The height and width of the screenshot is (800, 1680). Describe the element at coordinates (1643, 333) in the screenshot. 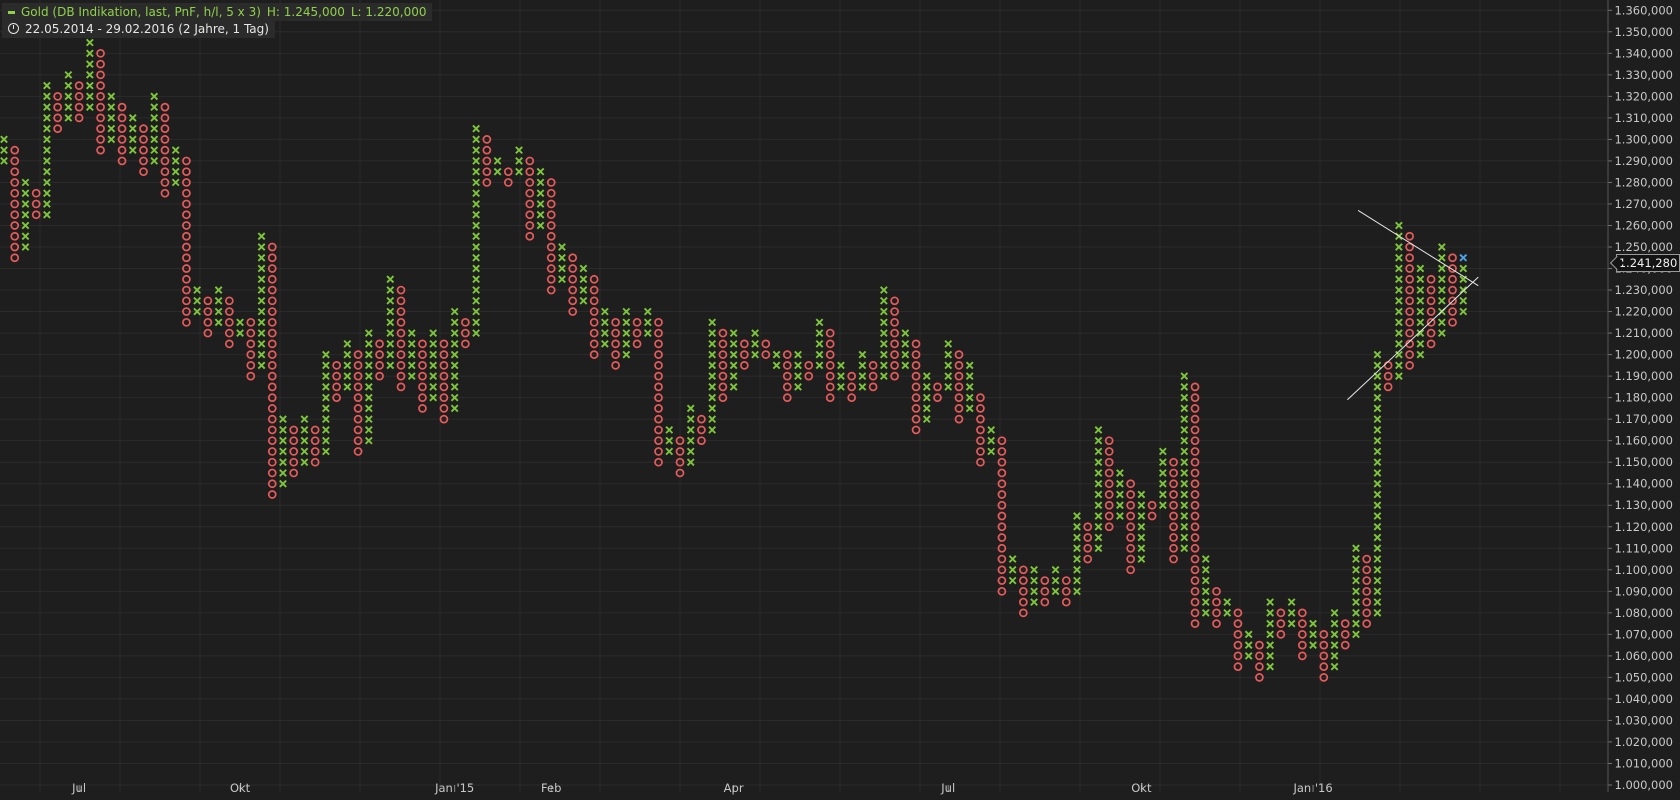

I see `y-tick-label: 1.210,000` at that location.